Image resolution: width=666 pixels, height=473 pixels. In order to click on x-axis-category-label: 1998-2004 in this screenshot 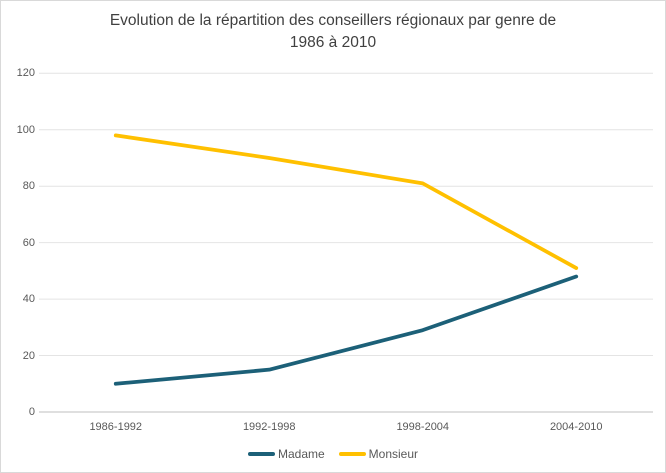, I will do `click(423, 427)`.